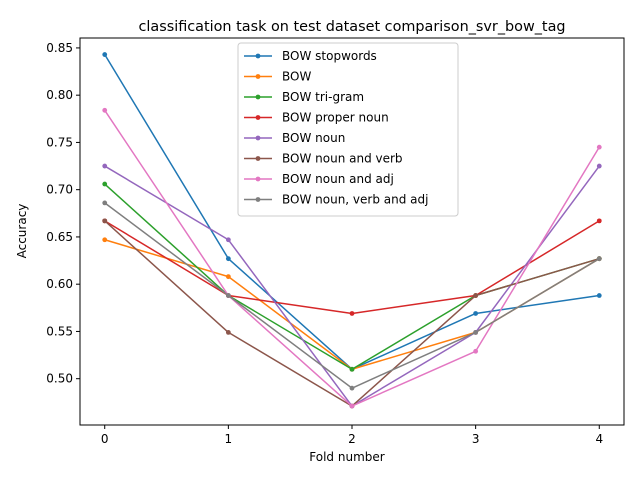  Describe the element at coordinates (59, 142) in the screenshot. I see `y-tick-label: 0.75` at that location.